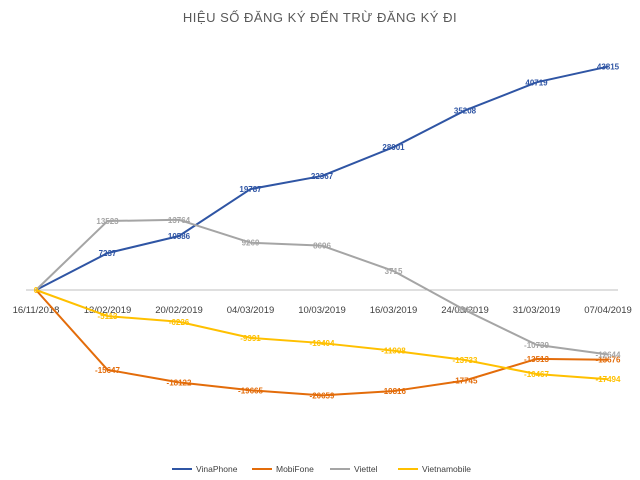  What do you see at coordinates (465, 310) in the screenshot?
I see `data-label: -3952` at bounding box center [465, 310].